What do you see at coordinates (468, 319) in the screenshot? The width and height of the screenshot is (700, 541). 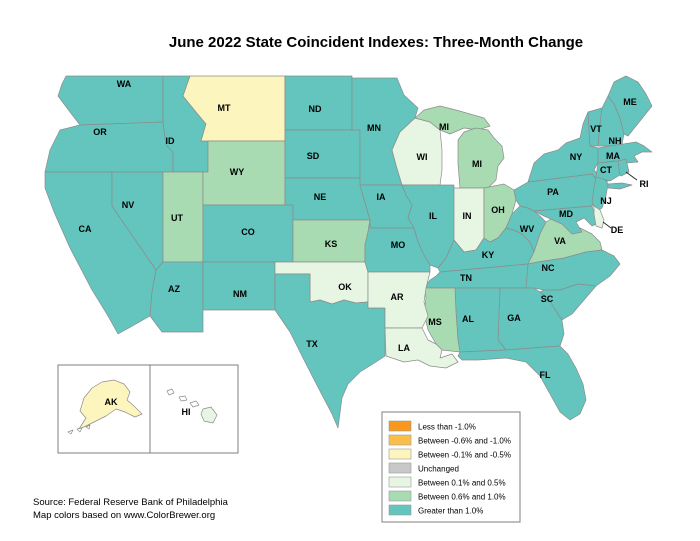 I see `state-label-AL: AL` at bounding box center [468, 319].